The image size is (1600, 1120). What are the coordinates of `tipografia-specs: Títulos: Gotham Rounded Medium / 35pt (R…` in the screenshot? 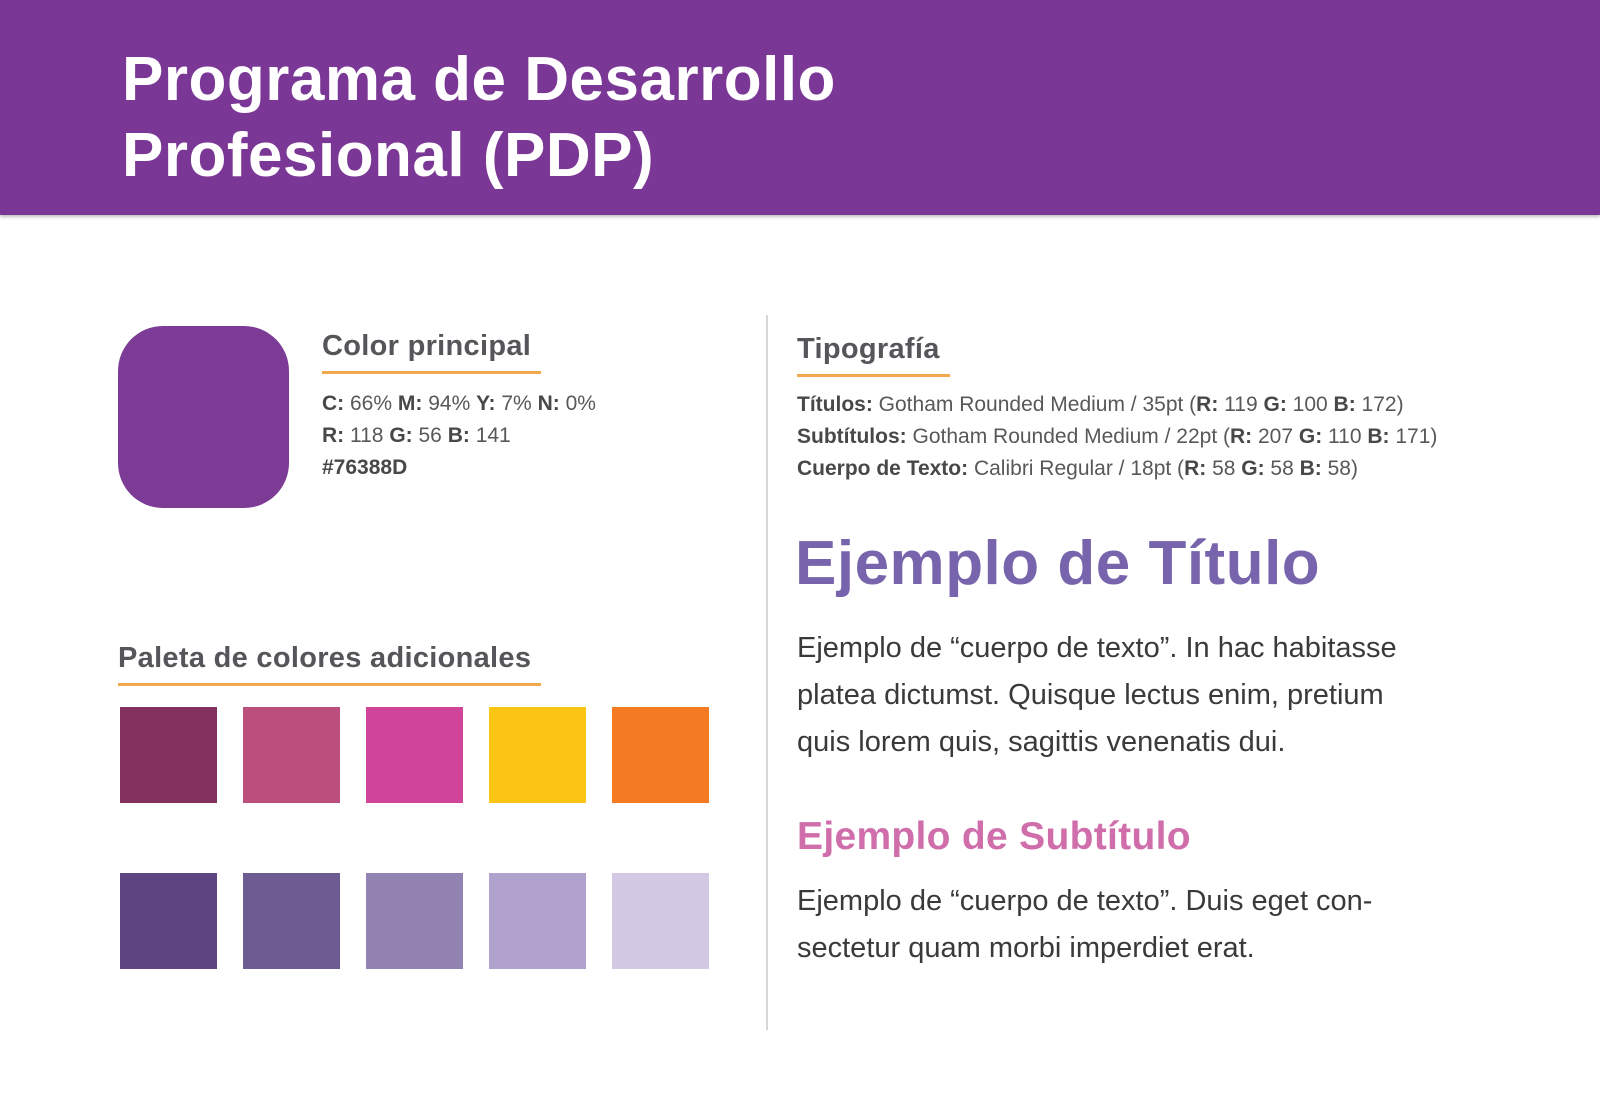 It's located at (1117, 437).